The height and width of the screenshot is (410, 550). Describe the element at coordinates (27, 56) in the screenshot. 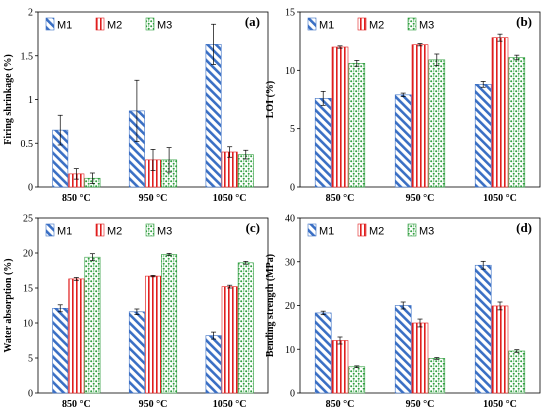

I see `y-tick-label: 1.5` at that location.